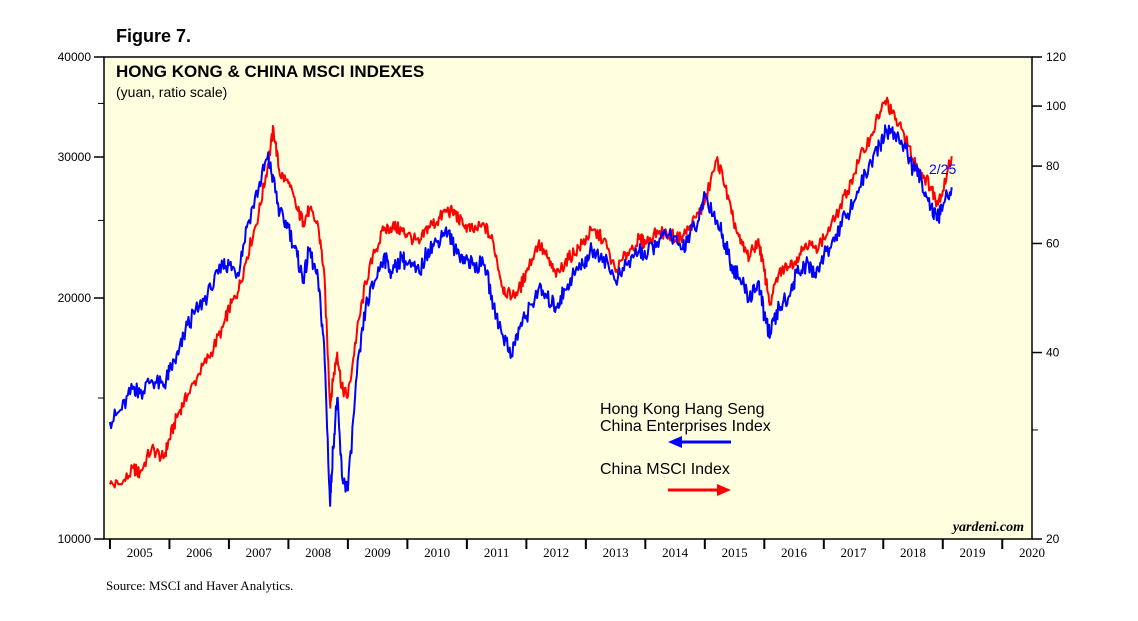 The width and height of the screenshot is (1138, 621). Describe the element at coordinates (665, 469) in the screenshot. I see `legend-msci: China MSCI Index` at that location.